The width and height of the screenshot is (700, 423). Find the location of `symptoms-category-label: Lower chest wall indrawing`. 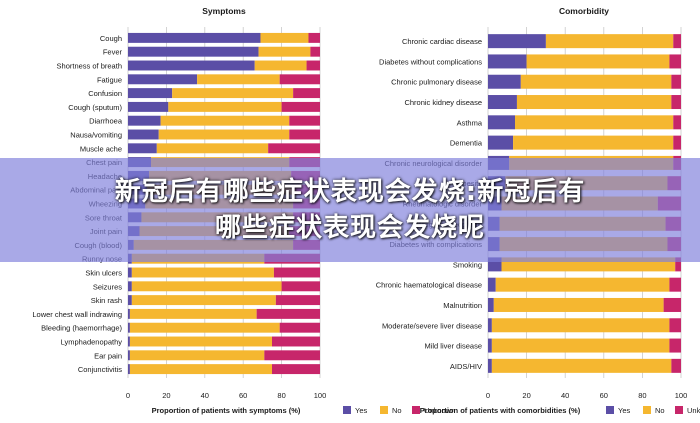

symptoms-category-label: Lower chest wall indrawing is located at coordinates (77, 314).